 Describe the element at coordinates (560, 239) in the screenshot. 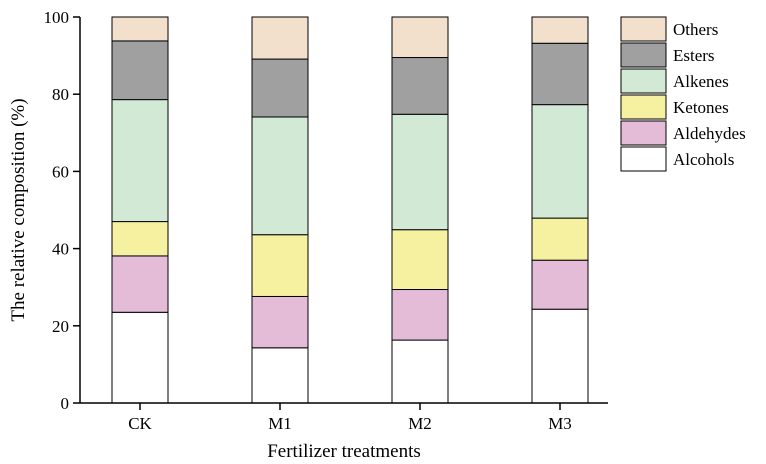

I see `bar-segment-ketones-m3` at that location.